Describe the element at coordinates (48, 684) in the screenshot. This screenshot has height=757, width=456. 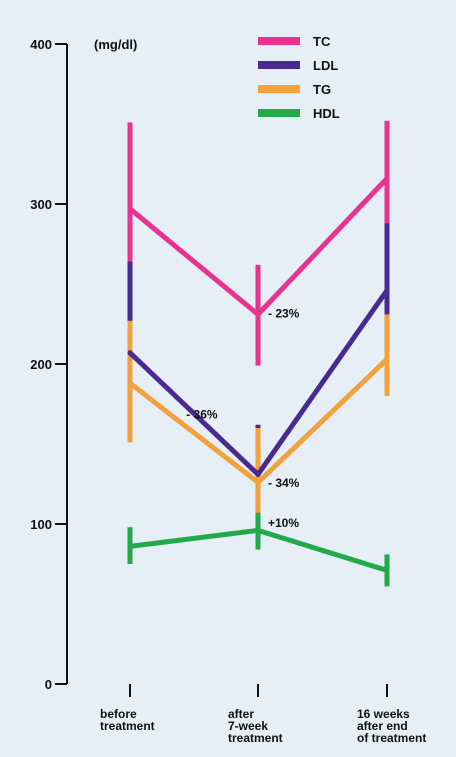
I see `y-tick-label: 0` at that location.